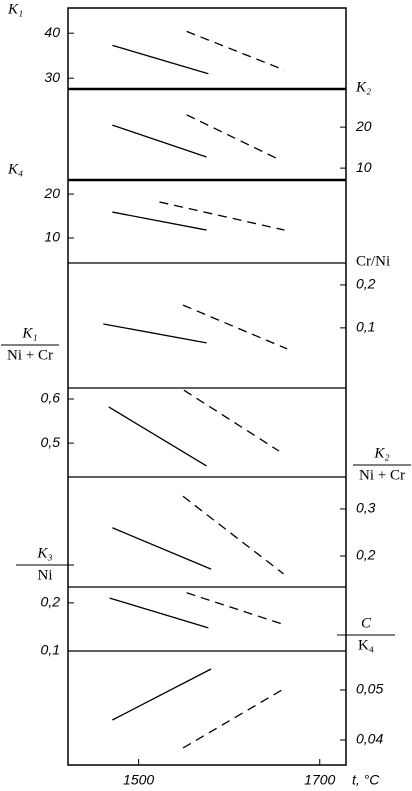 This screenshot has width=412, height=791. What do you see at coordinates (29, 333) in the screenshot?
I see `y-label-numerator: K₁` at bounding box center [29, 333].